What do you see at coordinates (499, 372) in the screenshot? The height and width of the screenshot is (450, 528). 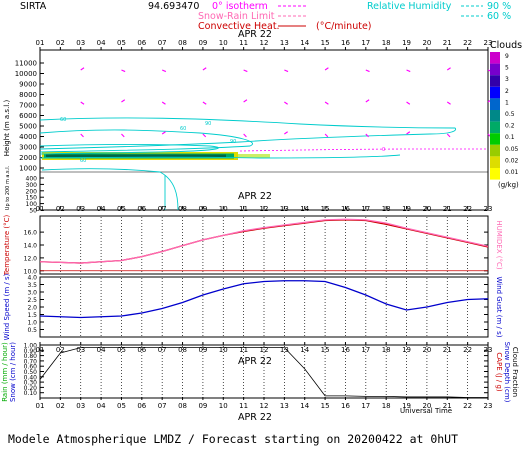 I see `cape-axis-label: CAPE (J / g)` at bounding box center [499, 372].